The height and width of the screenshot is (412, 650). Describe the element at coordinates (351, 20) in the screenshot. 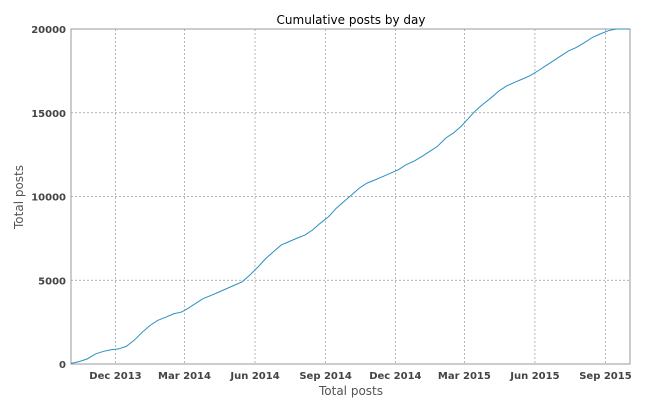

I see `chart-title: Cumulative posts by day` at that location.